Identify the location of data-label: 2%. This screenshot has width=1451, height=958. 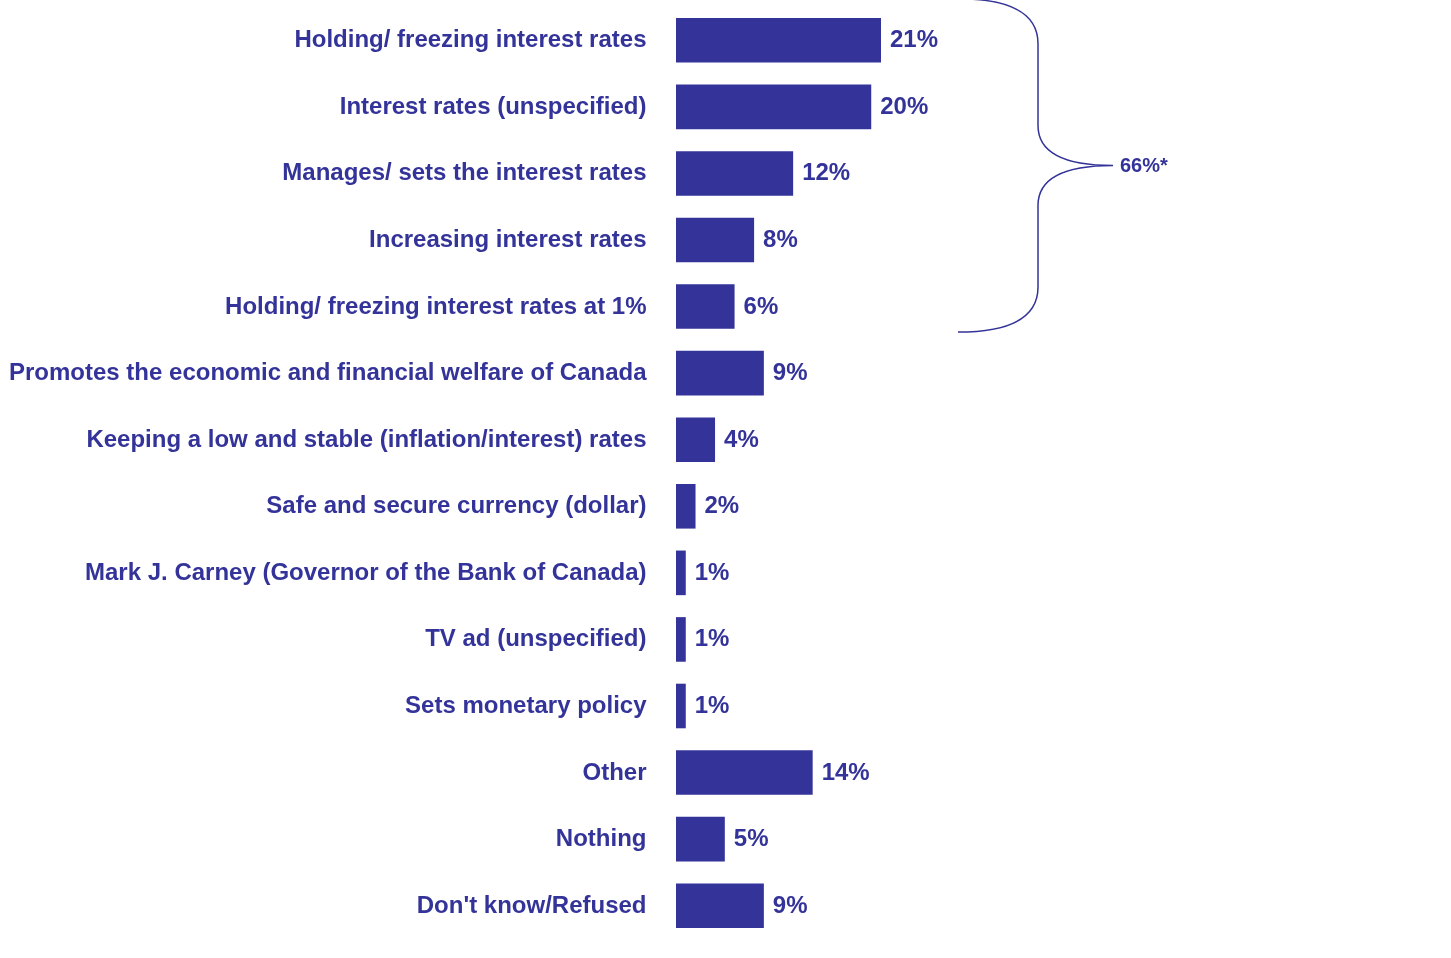
(722, 505).